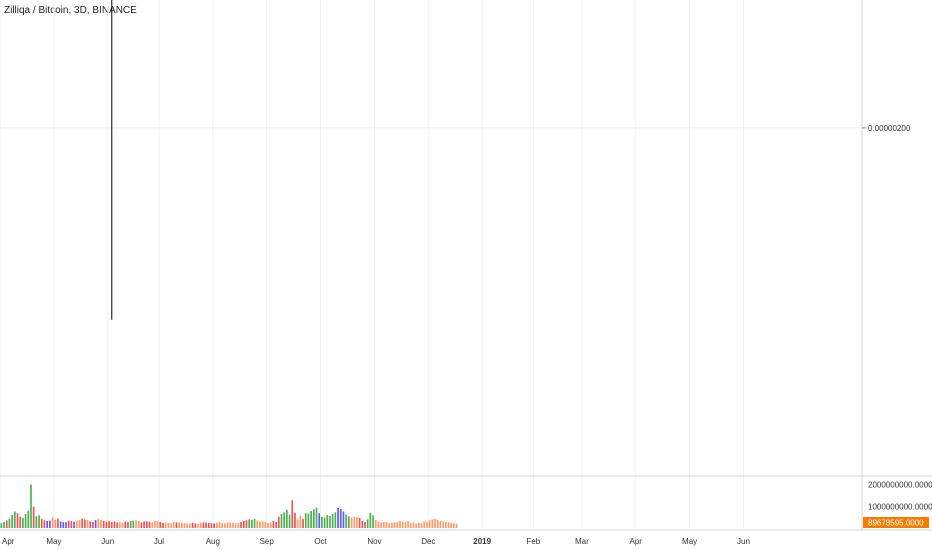  I want to click on volume-tick-label: 2000000000.0000, so click(900, 485).